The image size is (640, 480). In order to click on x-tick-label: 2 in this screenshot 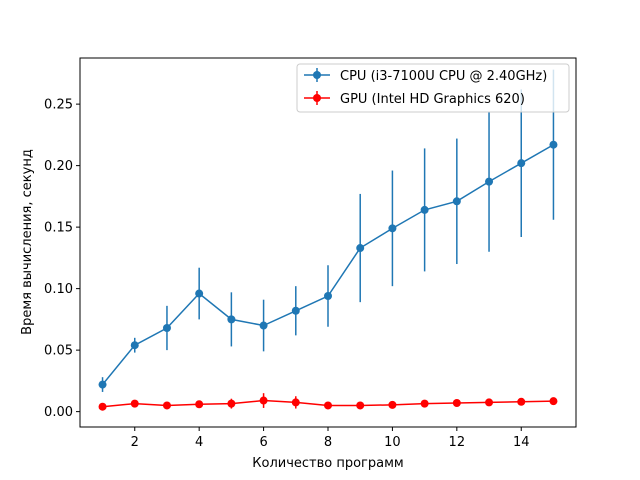, I will do `click(135, 442)`.